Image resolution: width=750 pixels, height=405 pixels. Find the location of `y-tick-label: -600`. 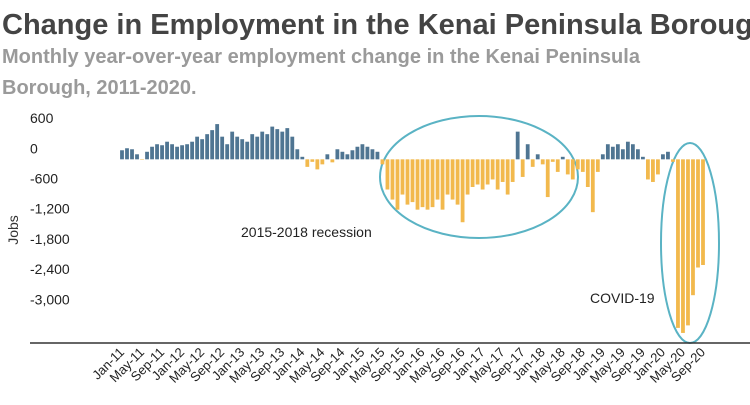

y-tick-label: -600 is located at coordinates (44, 179).